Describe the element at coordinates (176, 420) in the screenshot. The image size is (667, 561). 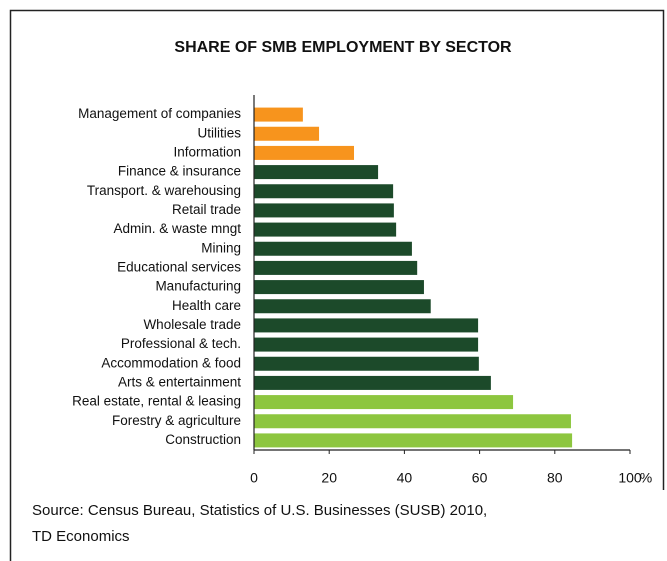
I see `y-tick-label: Forestry & agriculture` at that location.